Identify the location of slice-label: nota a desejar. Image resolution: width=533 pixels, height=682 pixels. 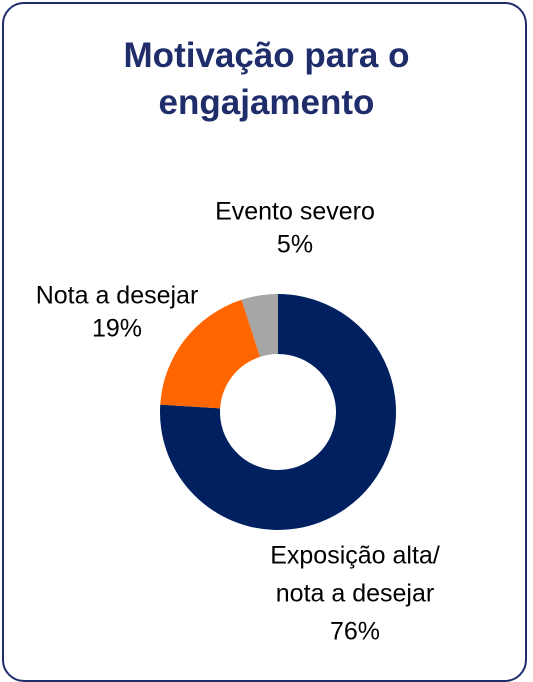
(355, 594).